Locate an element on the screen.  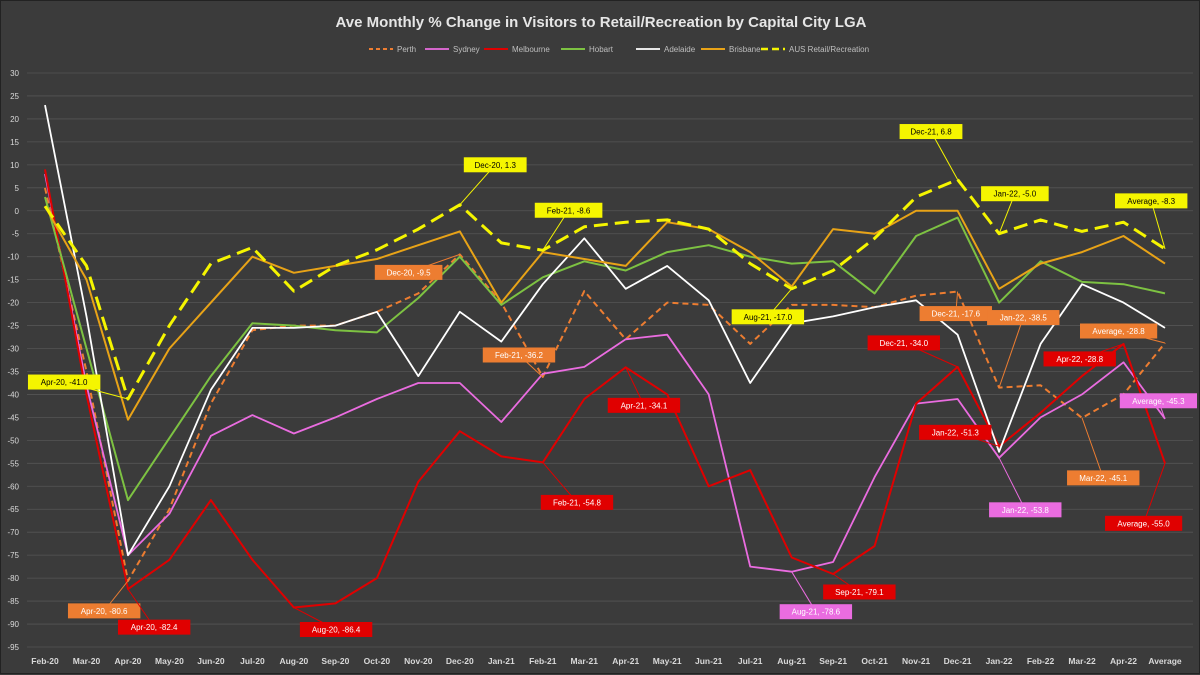
callout-box-perth-average is located at coordinates (1119, 331).